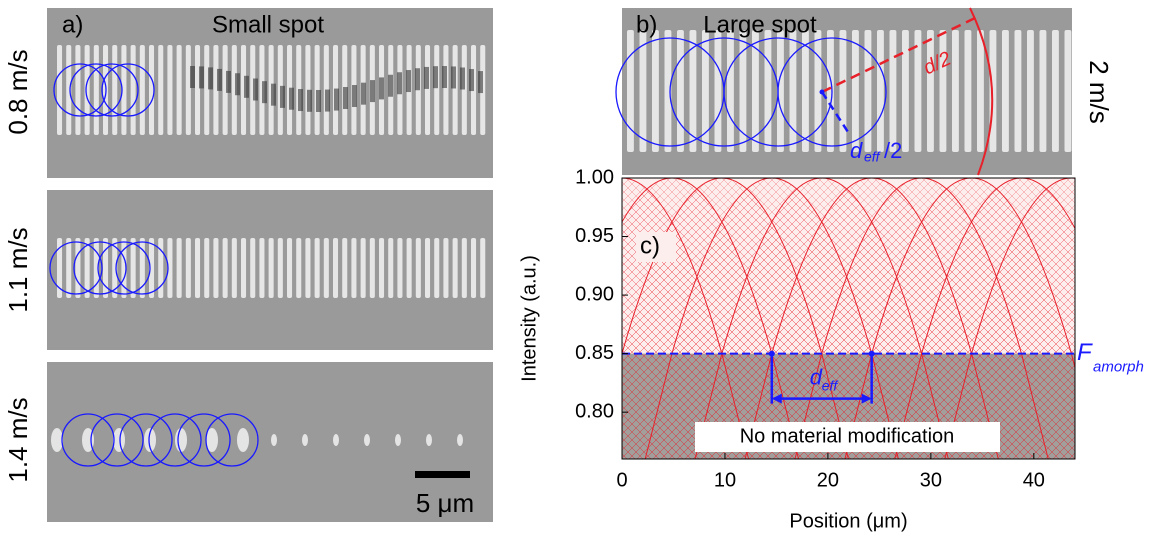  What do you see at coordinates (594, 294) in the screenshot?
I see `y-tick-label: 0.90` at bounding box center [594, 294].